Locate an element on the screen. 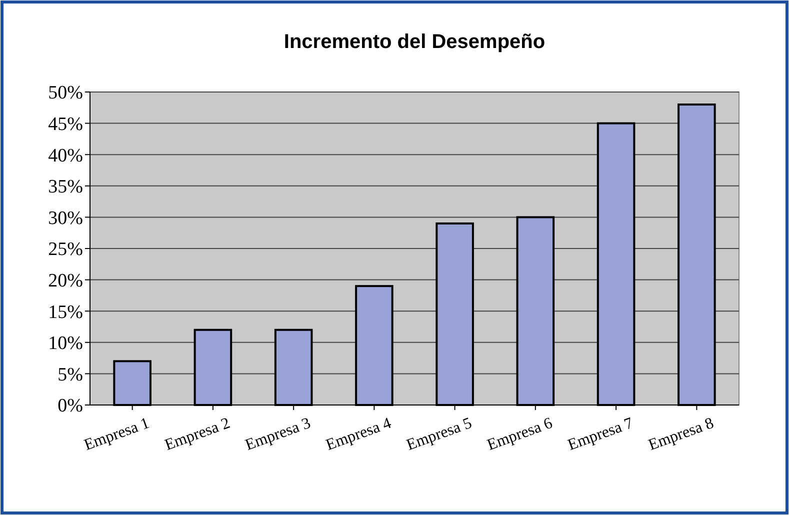 This screenshot has width=789, height=515. x-tick-label: Empresa 1 is located at coordinates (117, 434).